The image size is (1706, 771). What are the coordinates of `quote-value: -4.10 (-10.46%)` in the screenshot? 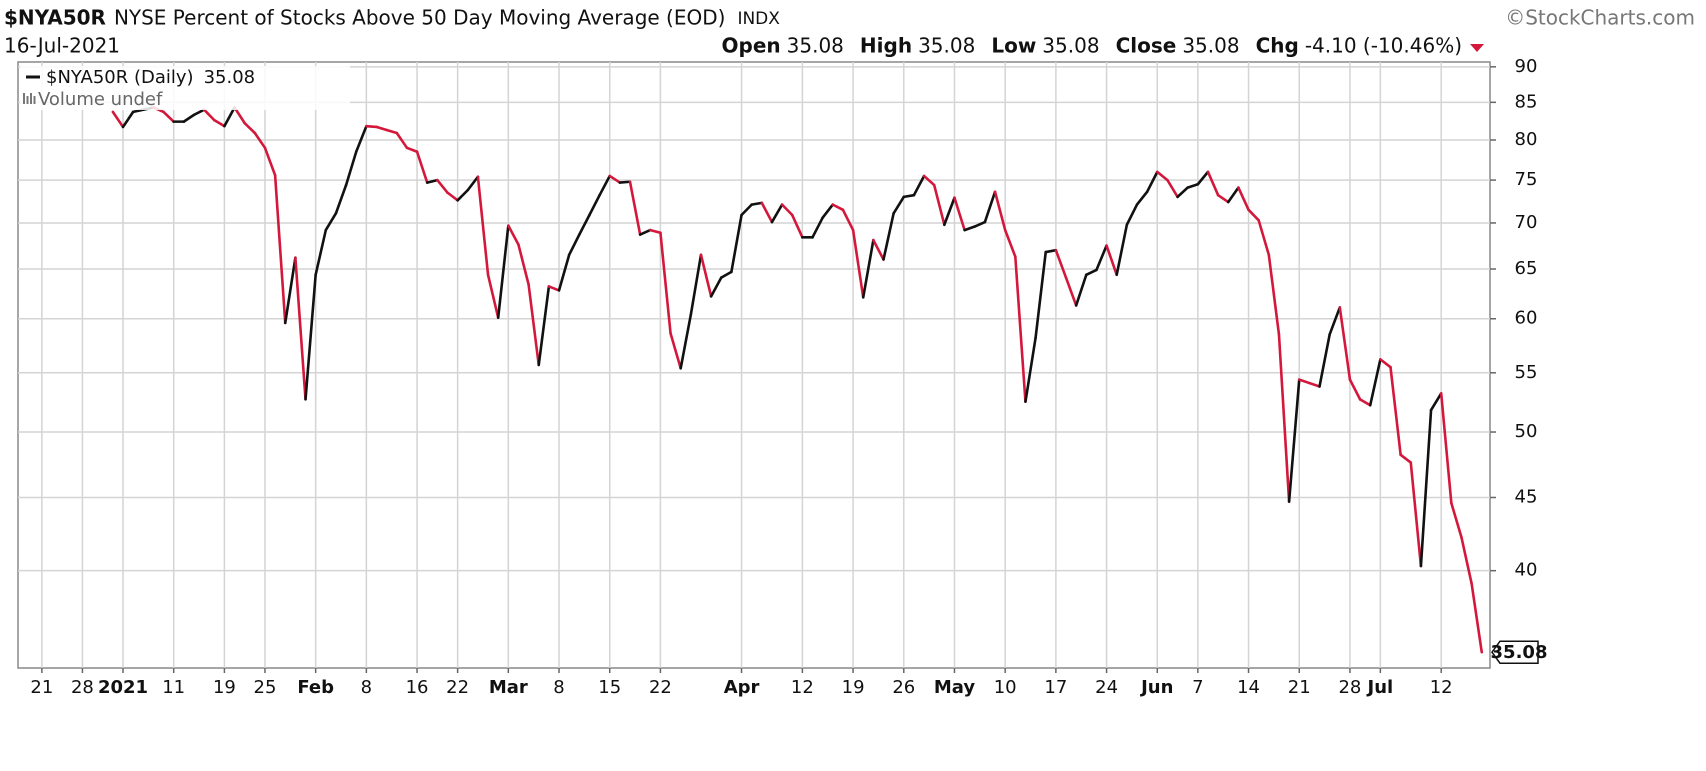 It's located at (1383, 46).